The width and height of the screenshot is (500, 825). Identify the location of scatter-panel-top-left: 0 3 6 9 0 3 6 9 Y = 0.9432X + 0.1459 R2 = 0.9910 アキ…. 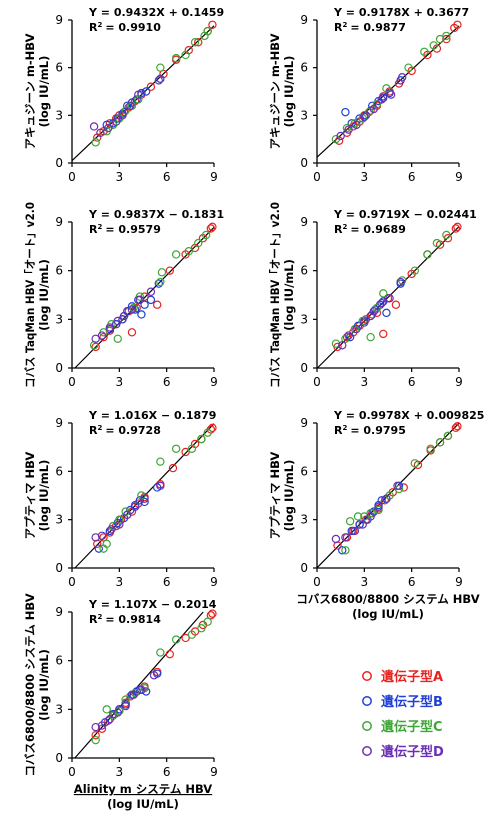
(123, 95).